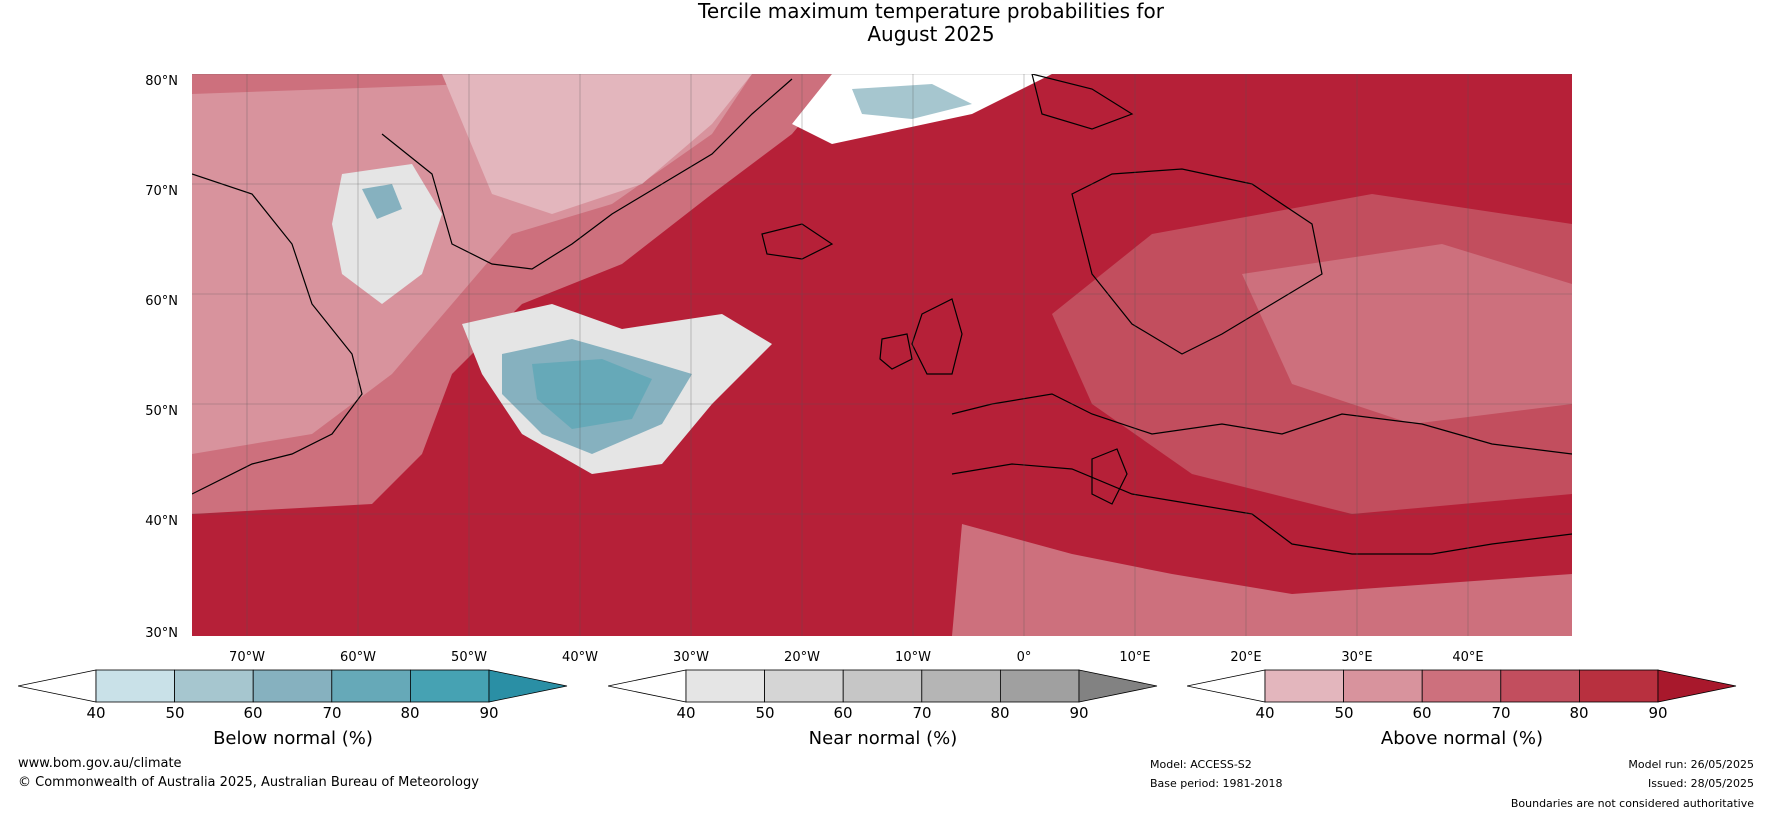 This screenshot has height=816, width=1770. Describe the element at coordinates (1658, 713) in the screenshot. I see `colorbar-above-tick-90: 90` at that location.